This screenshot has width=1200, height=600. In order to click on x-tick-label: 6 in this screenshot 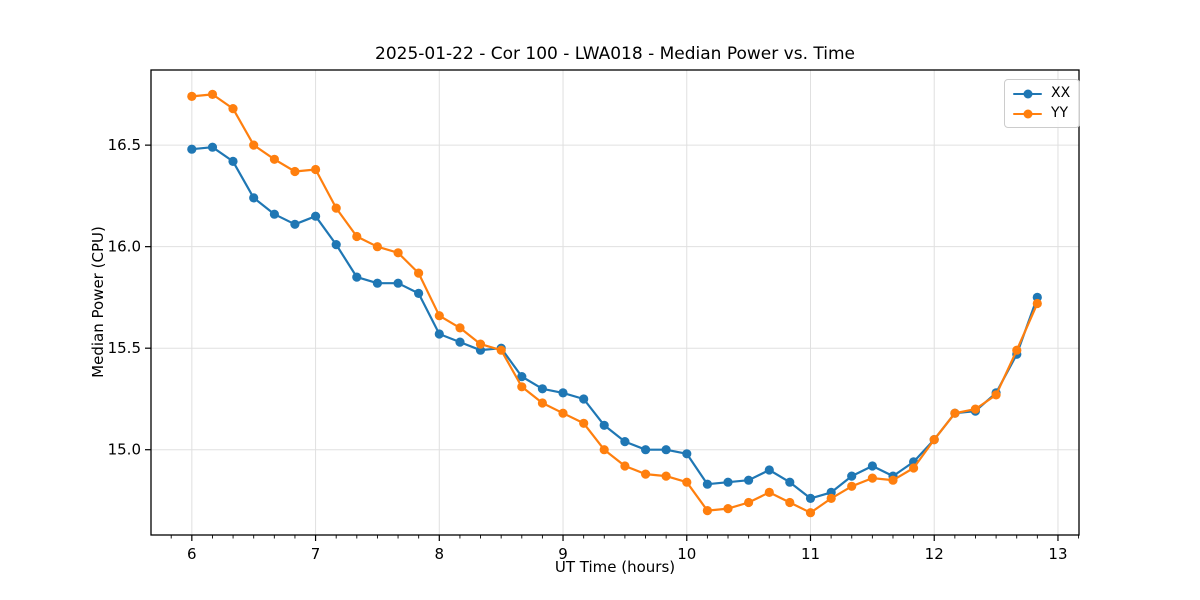, I will do `click(192, 554)`.